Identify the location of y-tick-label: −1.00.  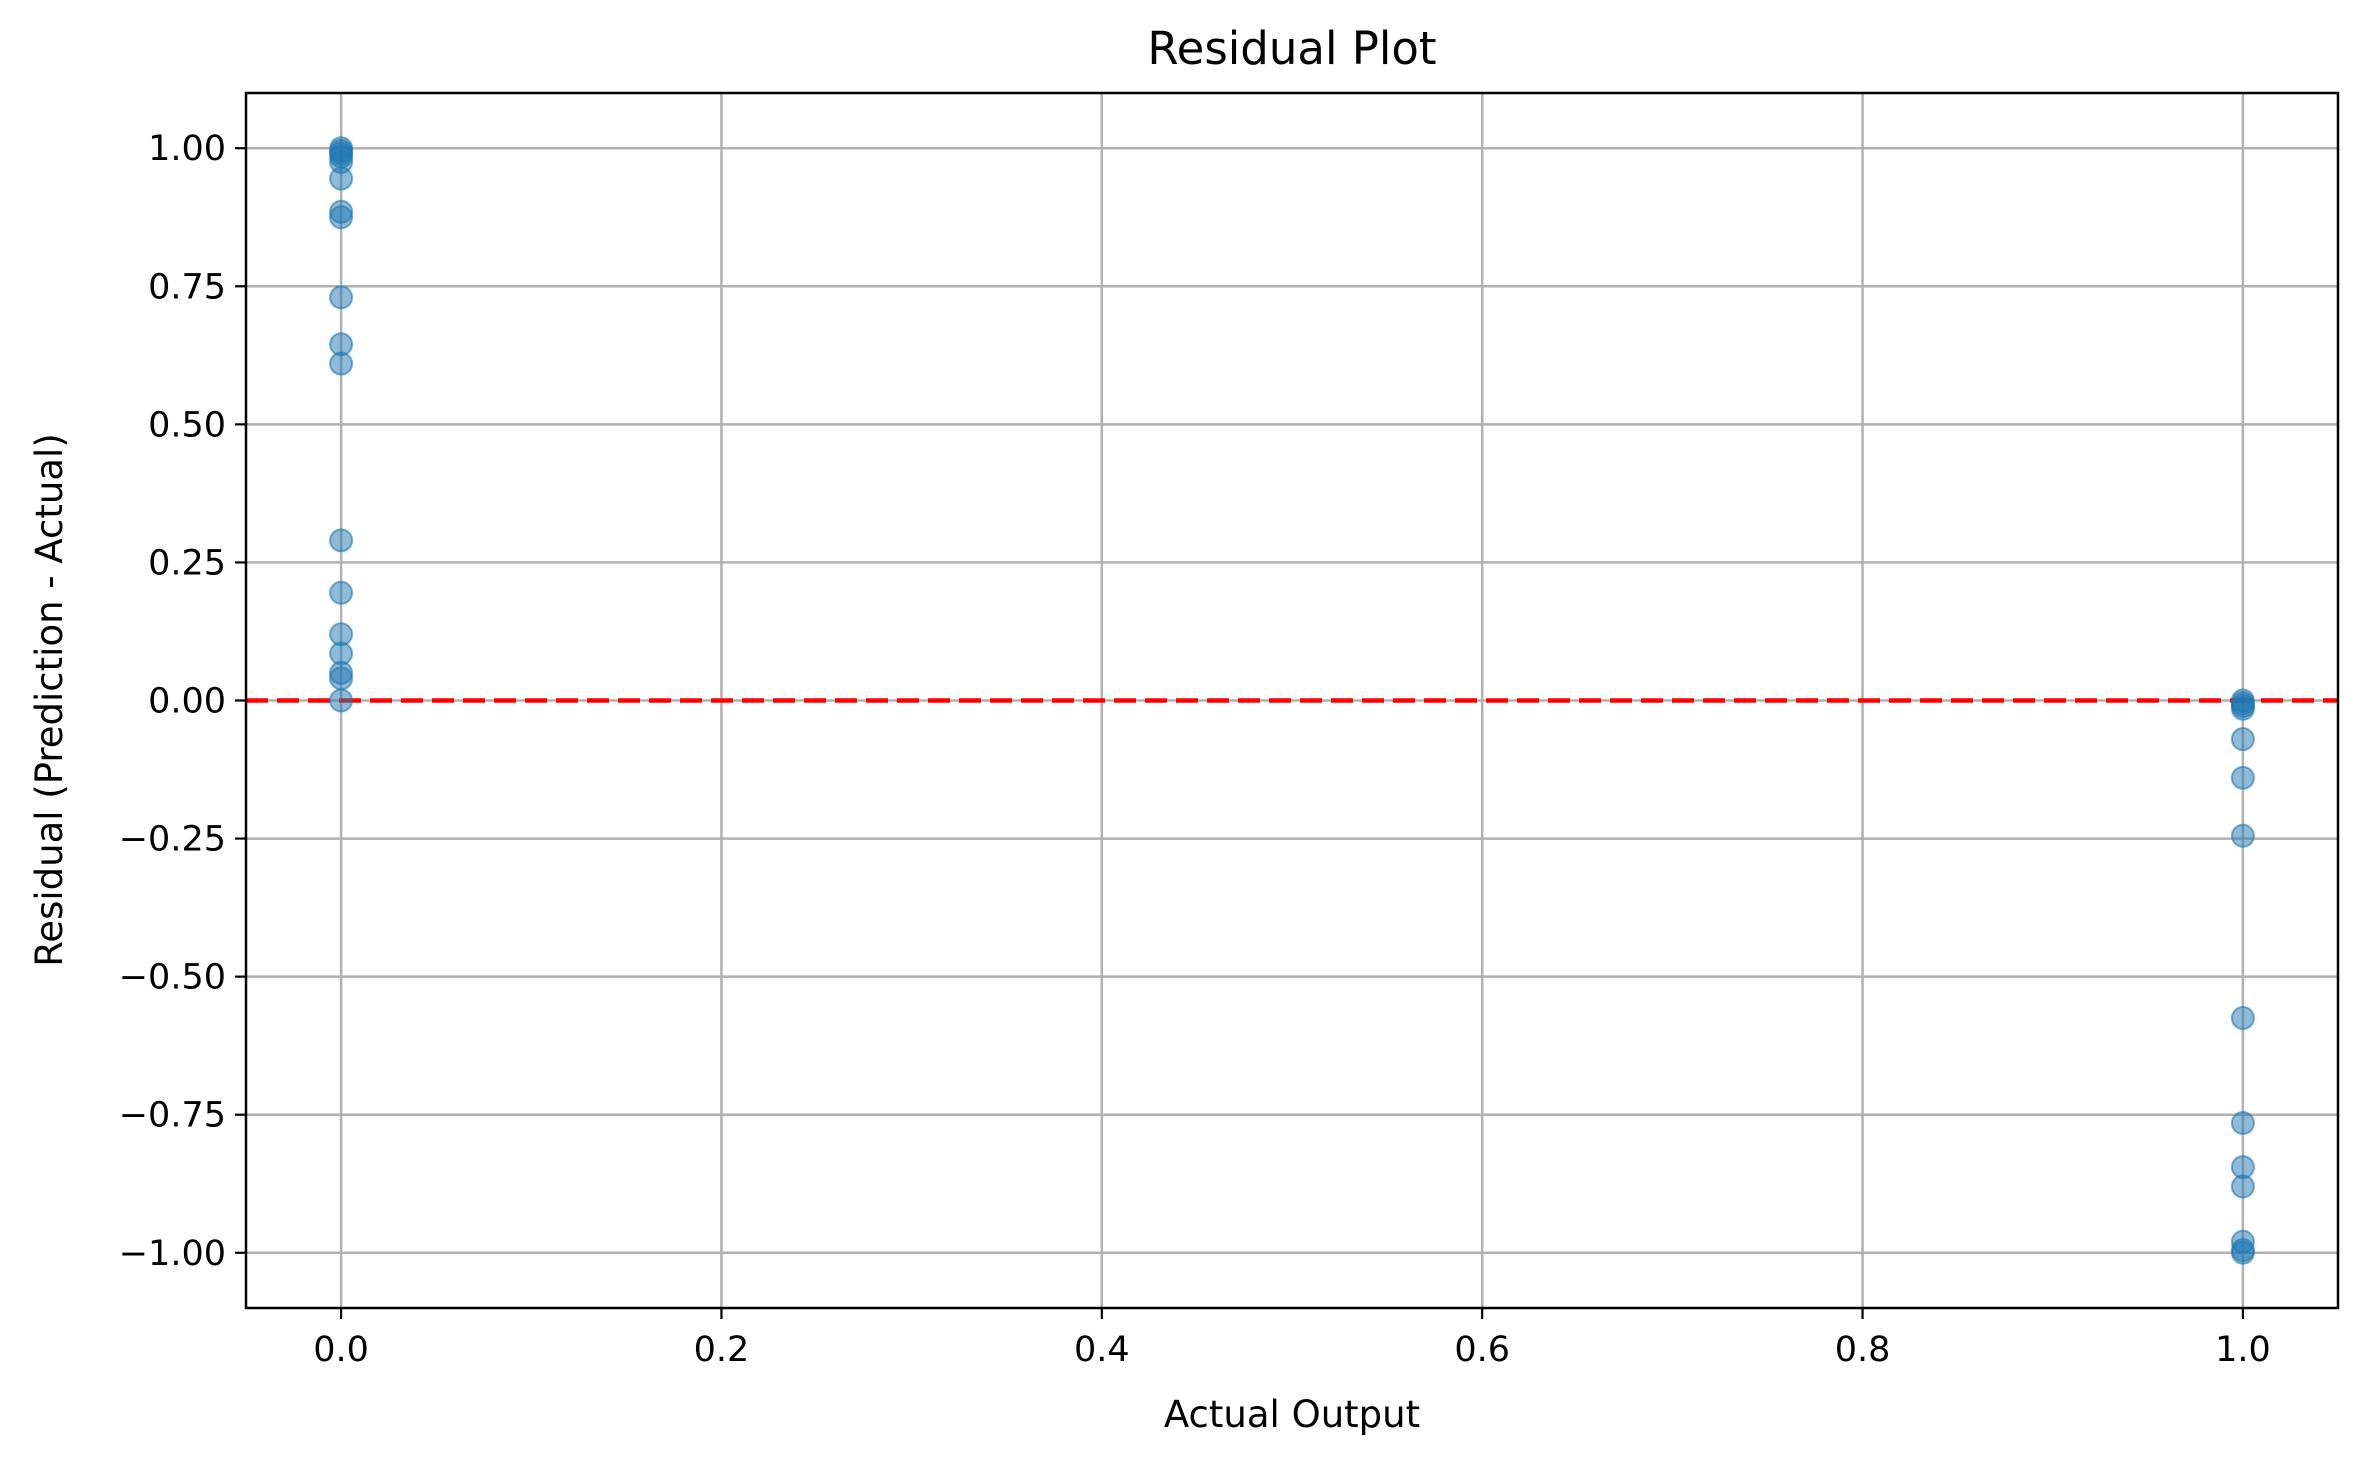
(172, 1254).